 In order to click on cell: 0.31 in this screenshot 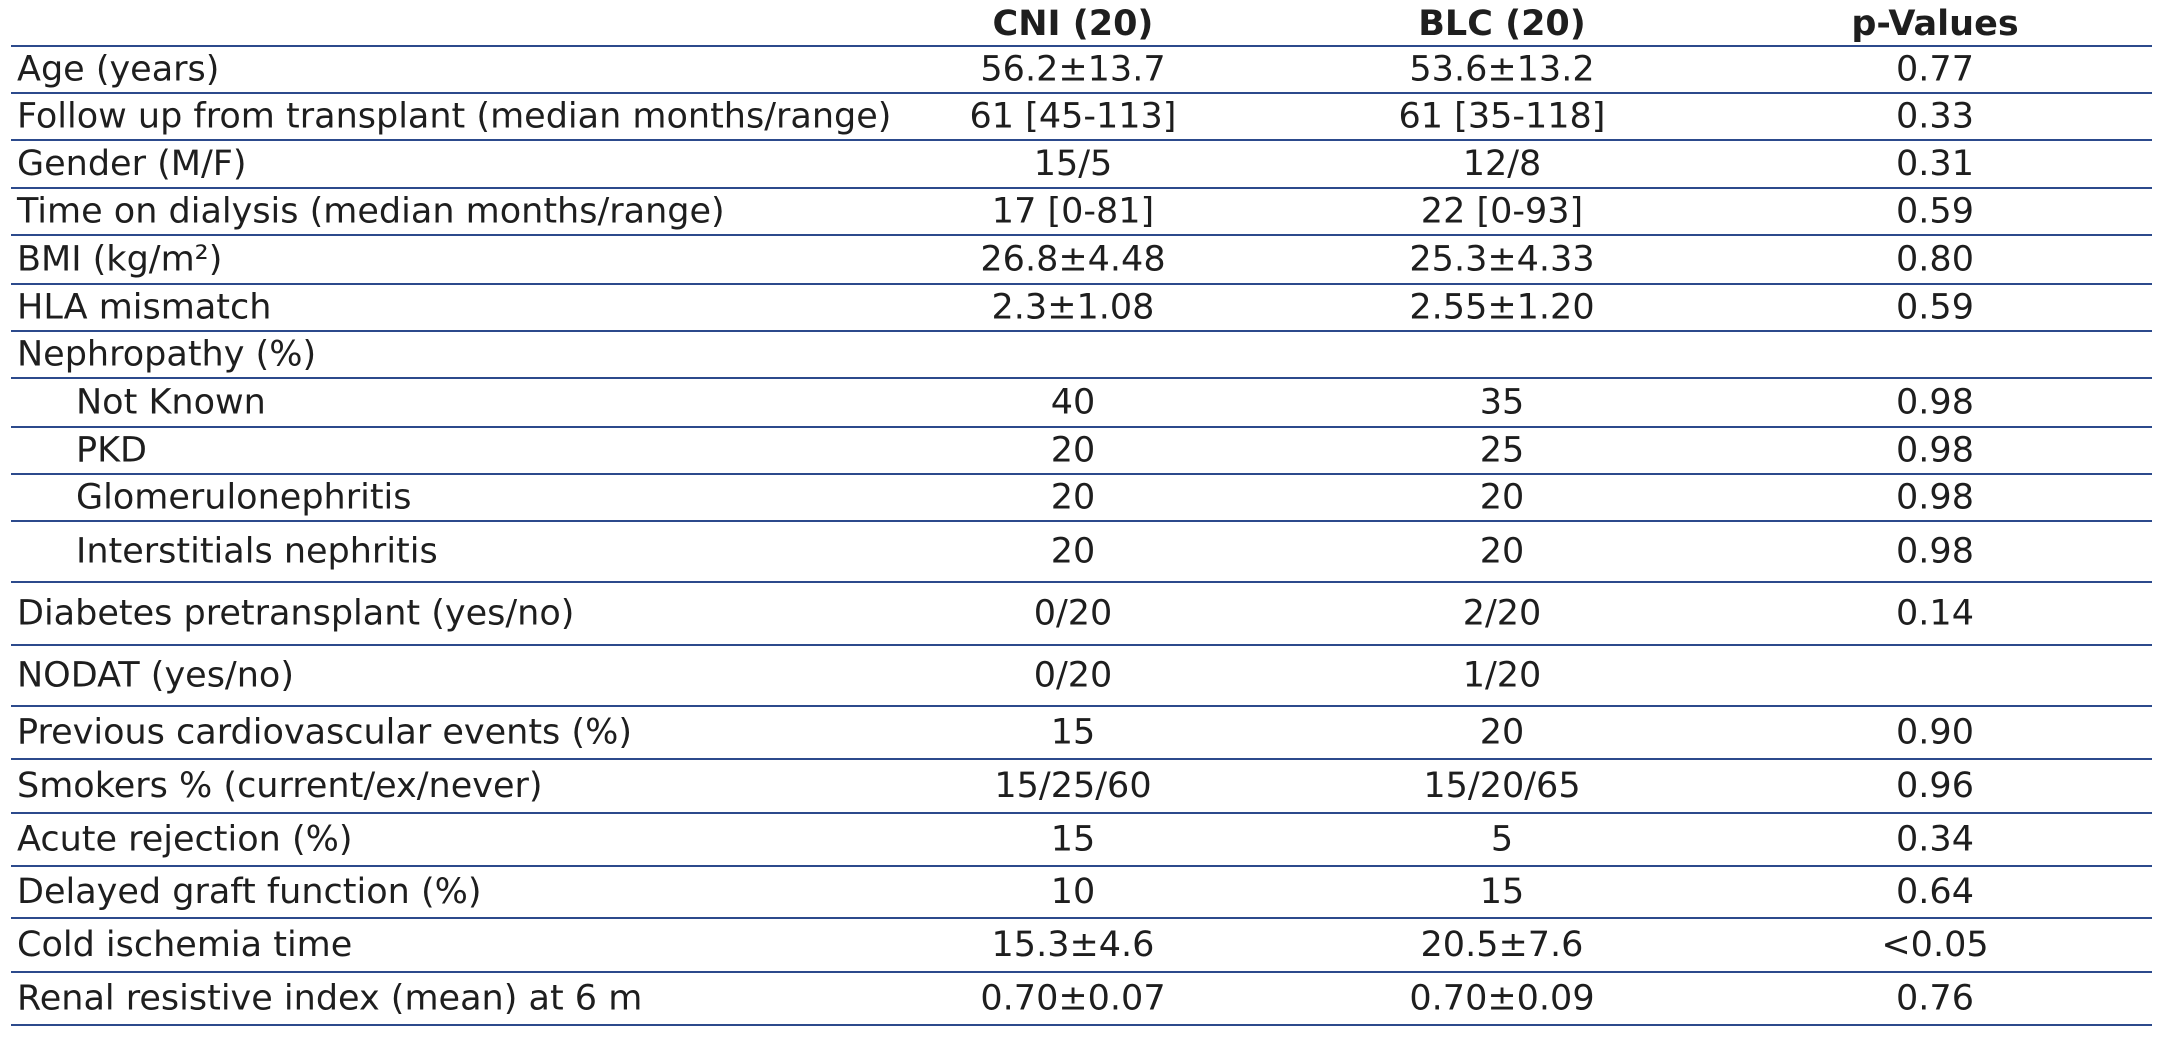, I will do `click(1935, 164)`.